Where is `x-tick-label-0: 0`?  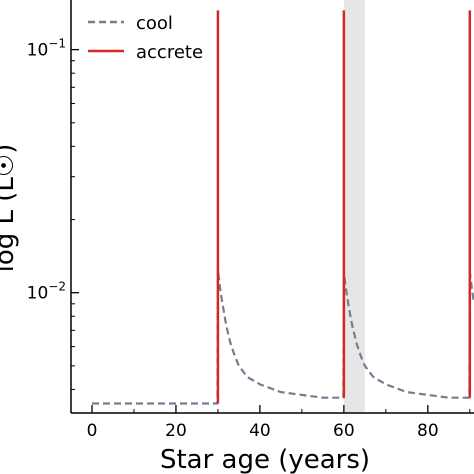
x-tick-label-0: 0 is located at coordinates (92, 431).